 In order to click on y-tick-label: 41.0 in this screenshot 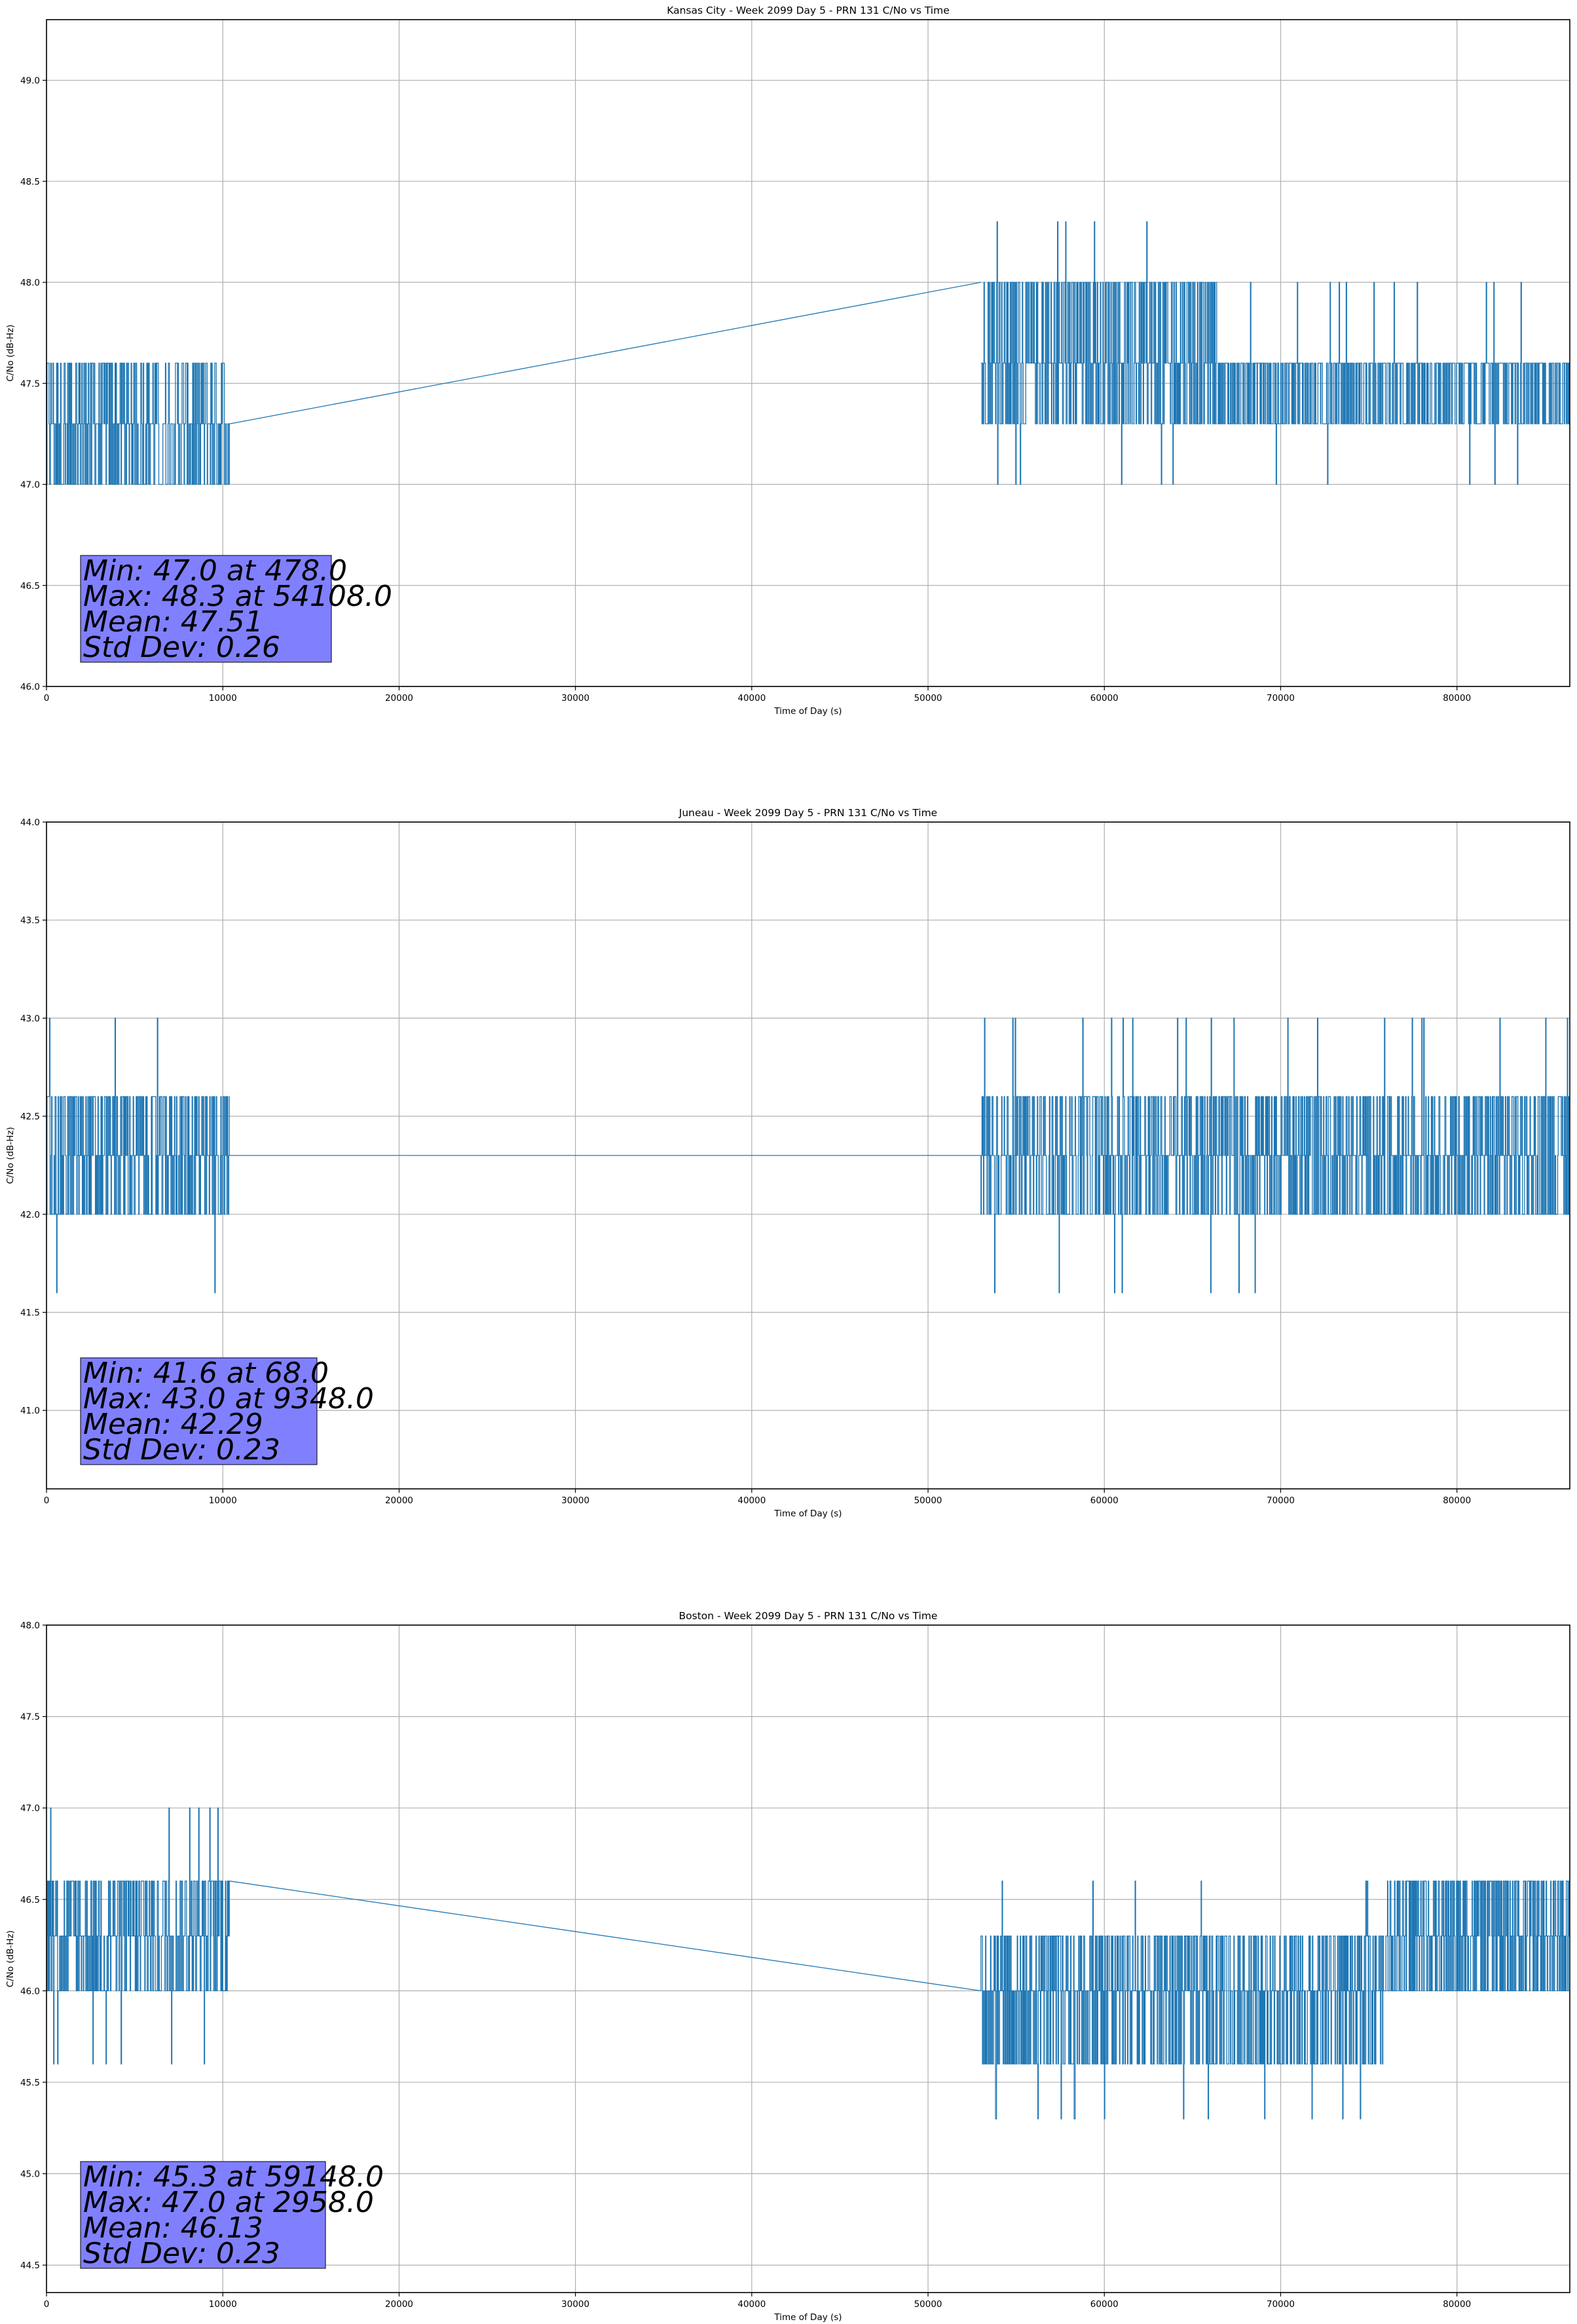, I will do `click(30, 1411)`.